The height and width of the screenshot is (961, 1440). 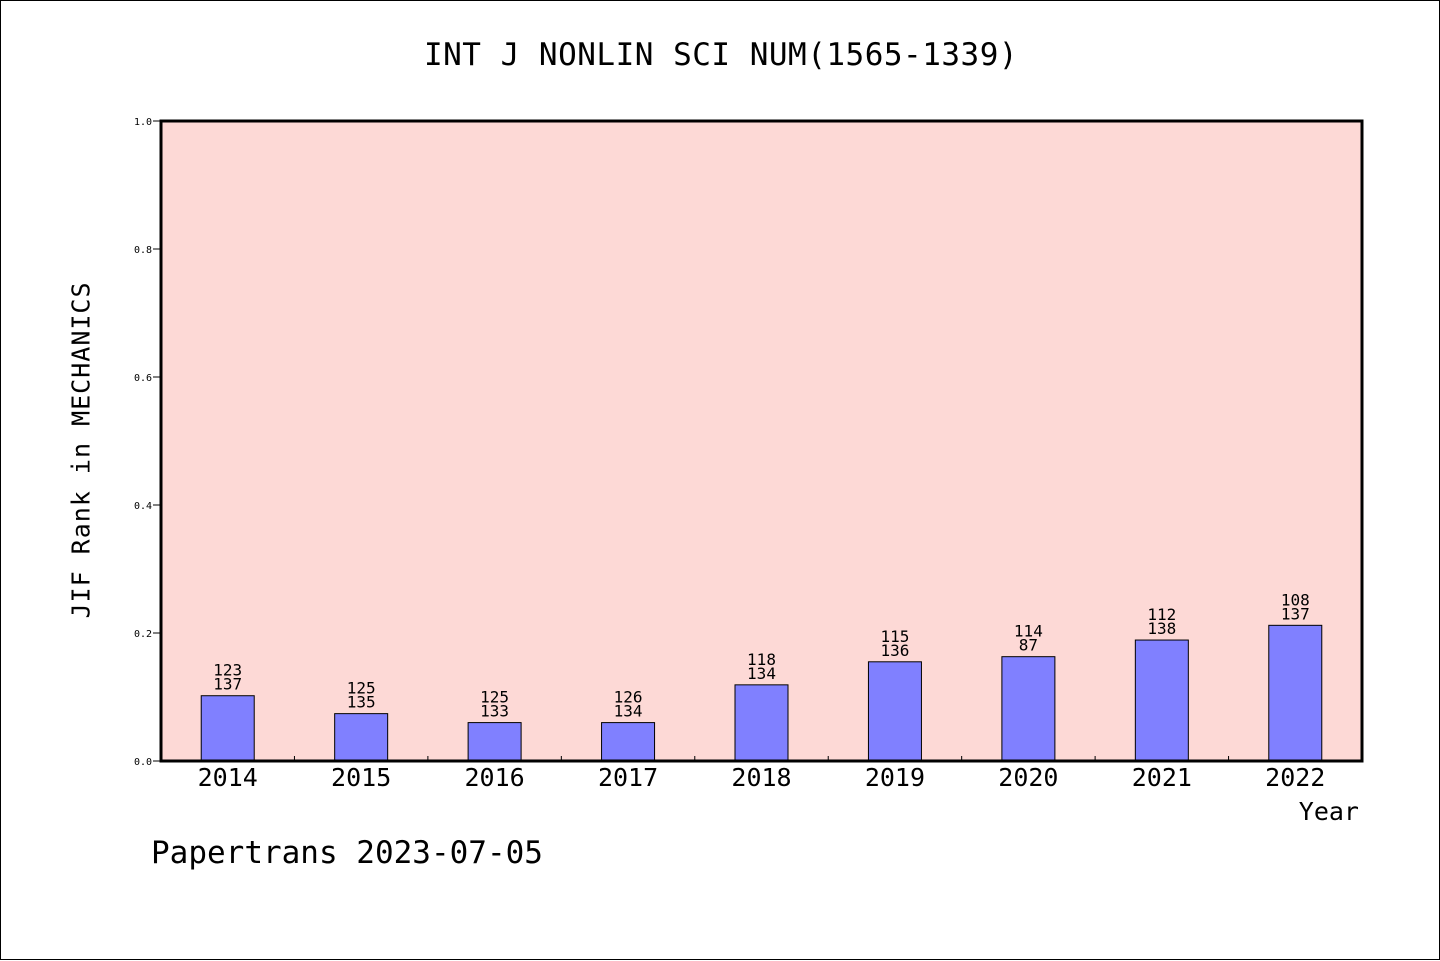 What do you see at coordinates (1295, 599) in the screenshot?
I see `bar-rank-label: 108` at bounding box center [1295, 599].